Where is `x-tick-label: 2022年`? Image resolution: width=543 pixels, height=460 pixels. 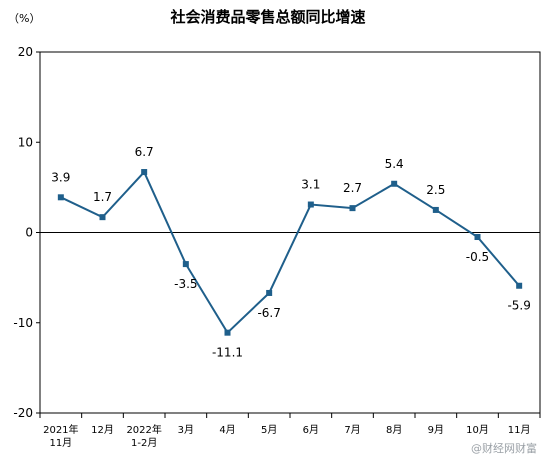
x-tick-label: 2022年 is located at coordinates (143, 429).